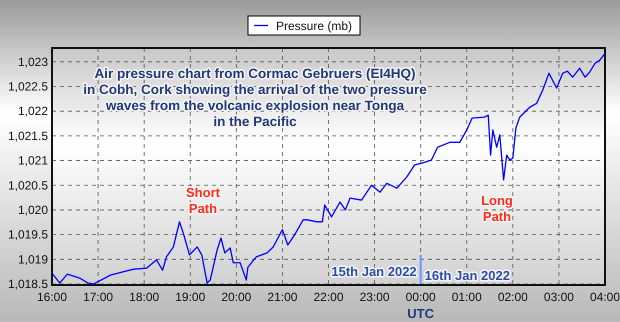 The width and height of the screenshot is (620, 322). Describe the element at coordinates (421, 313) in the screenshot. I see `x-axis-title: UTC` at that location.